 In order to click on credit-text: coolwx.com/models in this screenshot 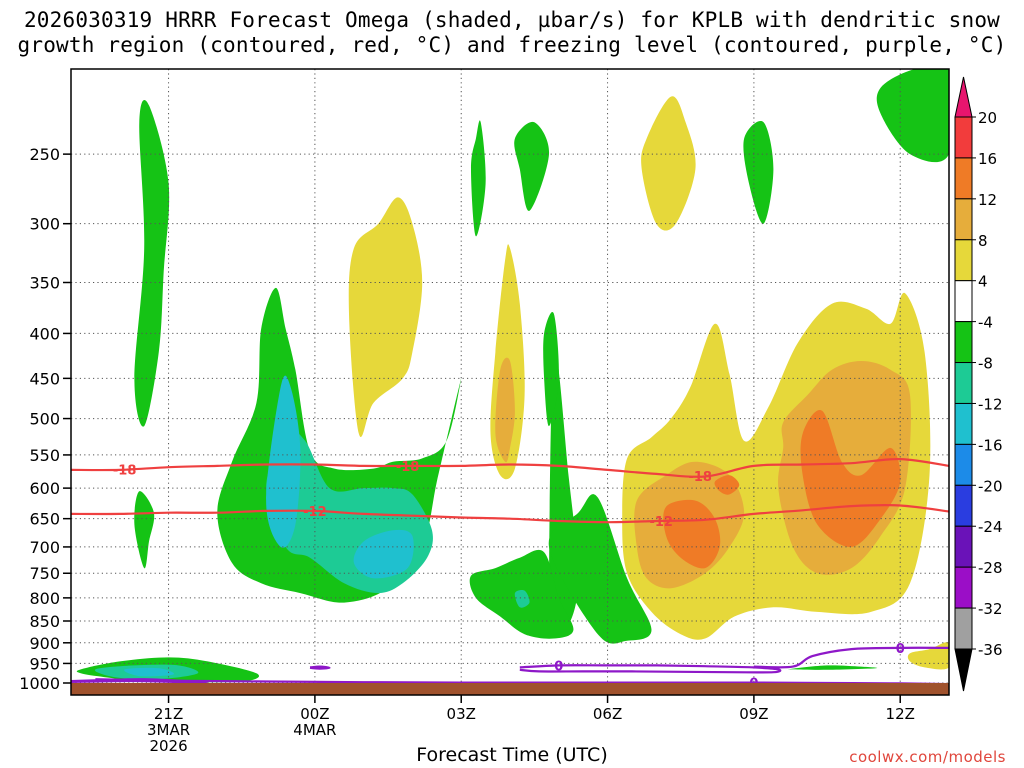, I will do `click(927, 757)`.